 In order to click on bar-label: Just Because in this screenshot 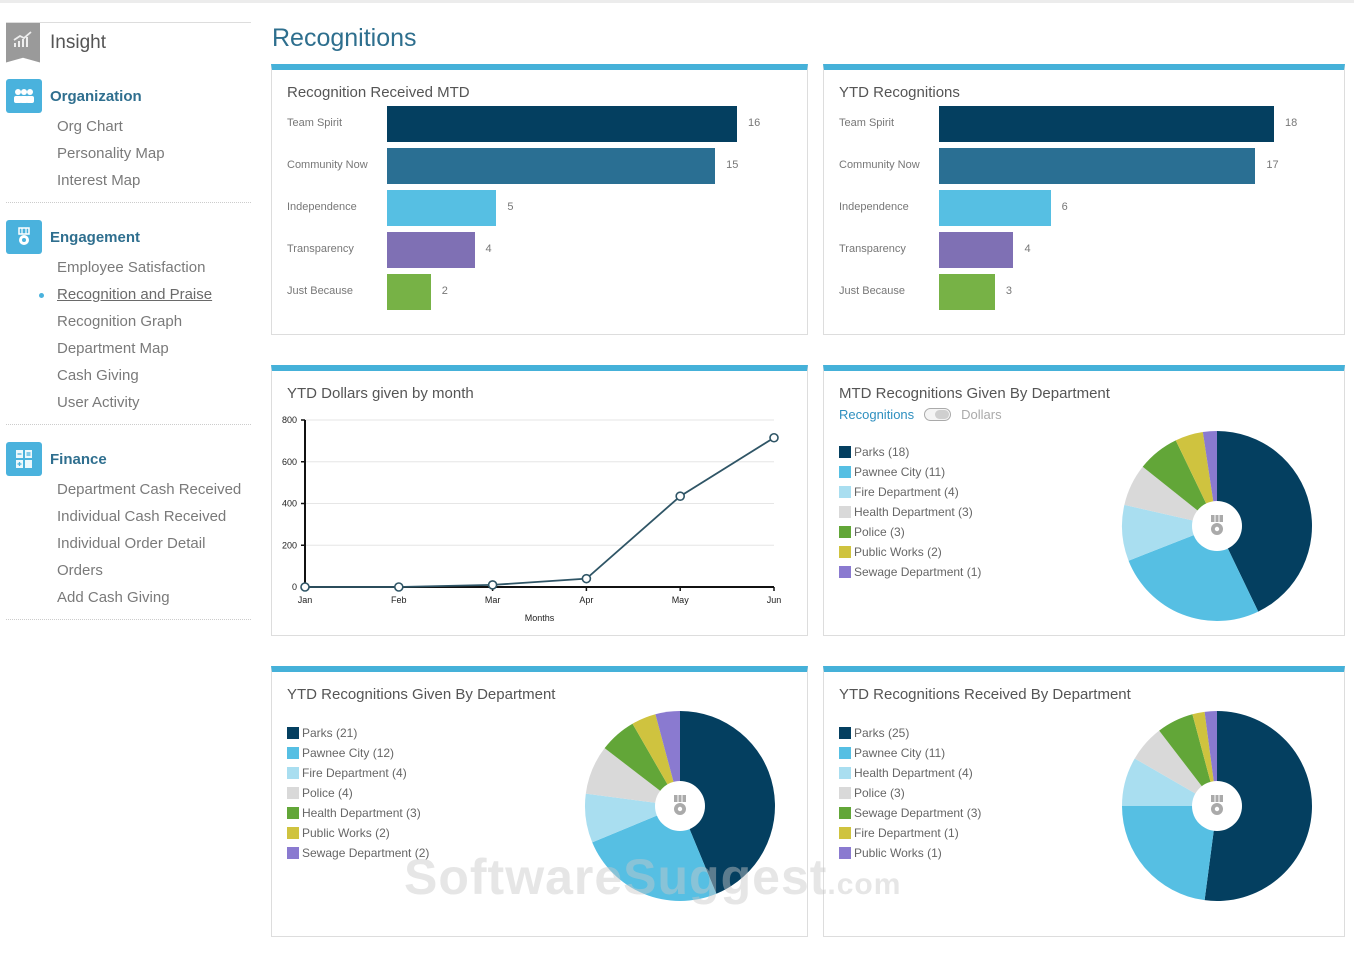, I will do `click(872, 291)`.